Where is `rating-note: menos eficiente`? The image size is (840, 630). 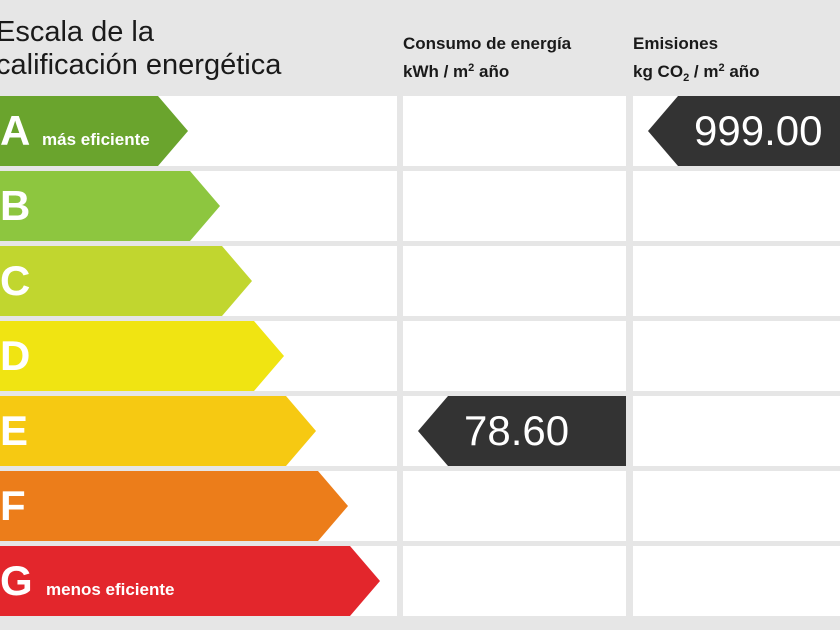 rating-note: menos eficiente is located at coordinates (110, 589).